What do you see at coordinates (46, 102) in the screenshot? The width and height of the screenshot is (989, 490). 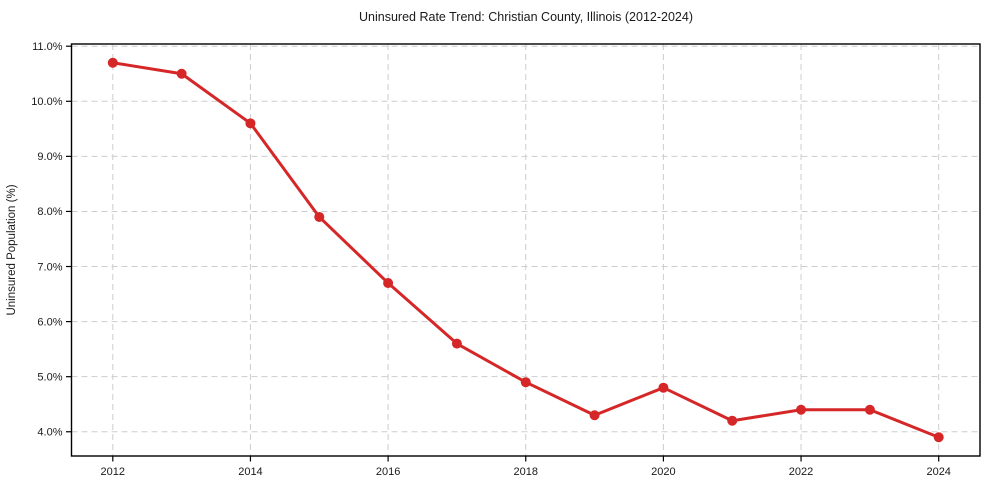 I see `y-axis-tick-label: 10.0%` at bounding box center [46, 102].